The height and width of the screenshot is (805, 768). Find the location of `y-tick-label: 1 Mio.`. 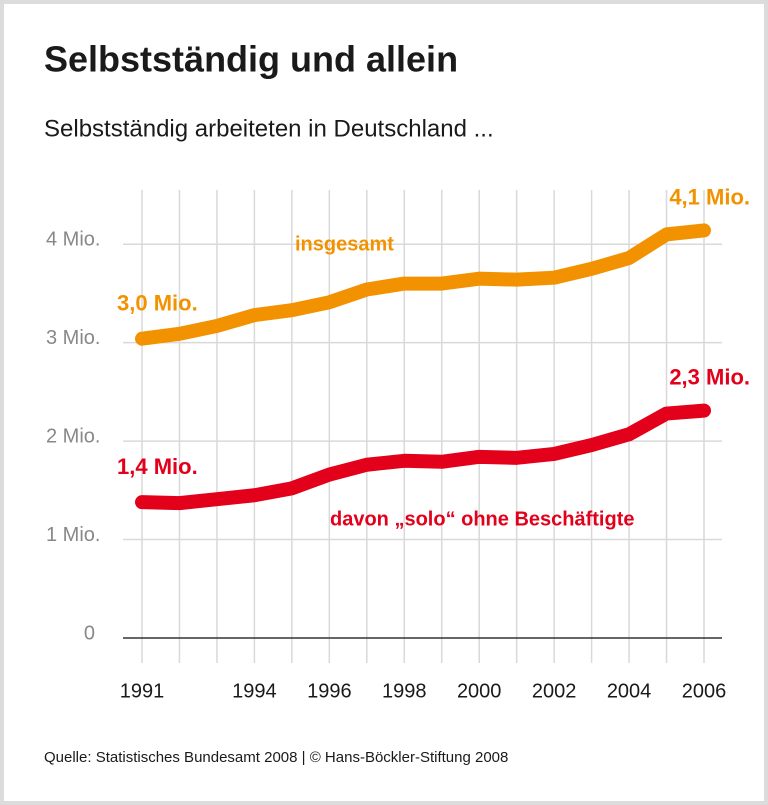

y-tick-label: 1 Mio. is located at coordinates (73, 535).